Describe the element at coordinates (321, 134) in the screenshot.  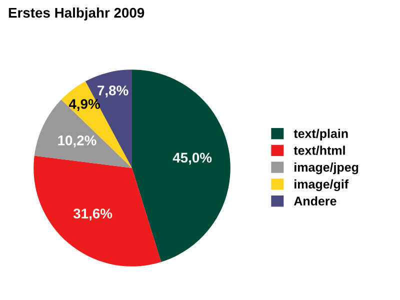
I see `legend-label: text/plain` at that location.